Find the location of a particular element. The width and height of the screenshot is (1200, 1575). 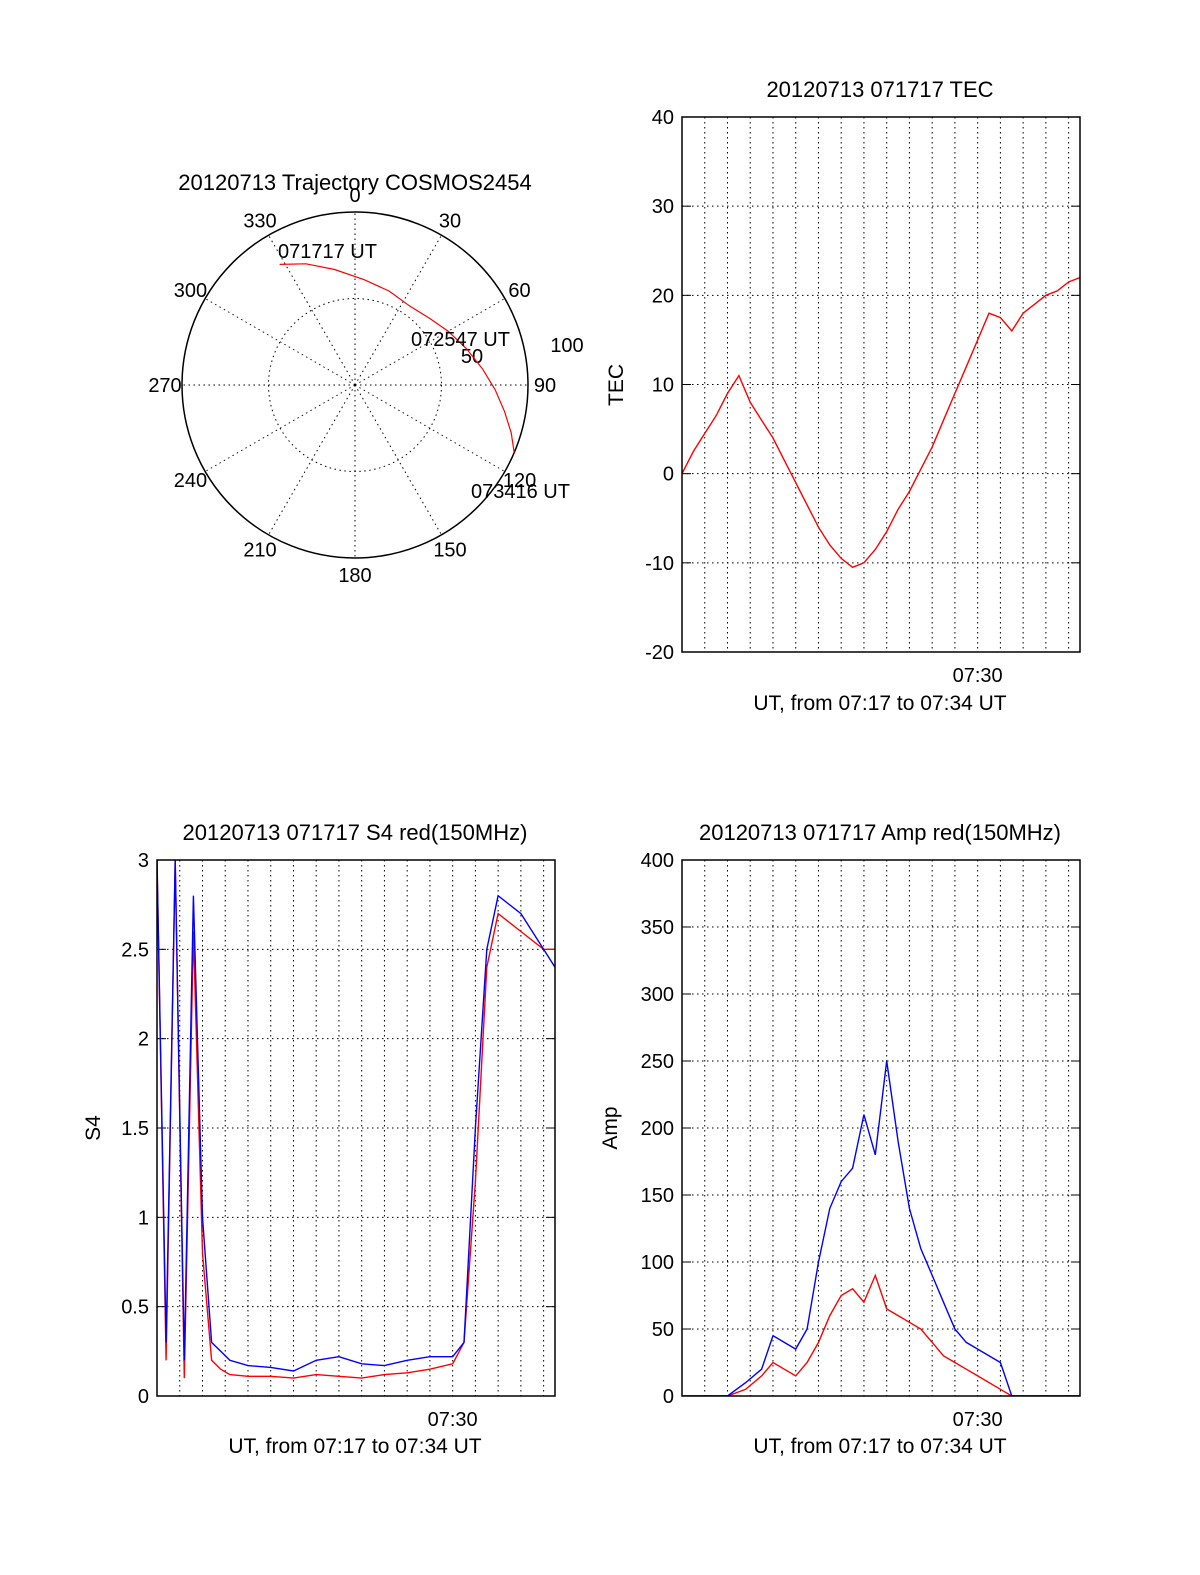

y-tick-label: 50 is located at coordinates (663, 1330).